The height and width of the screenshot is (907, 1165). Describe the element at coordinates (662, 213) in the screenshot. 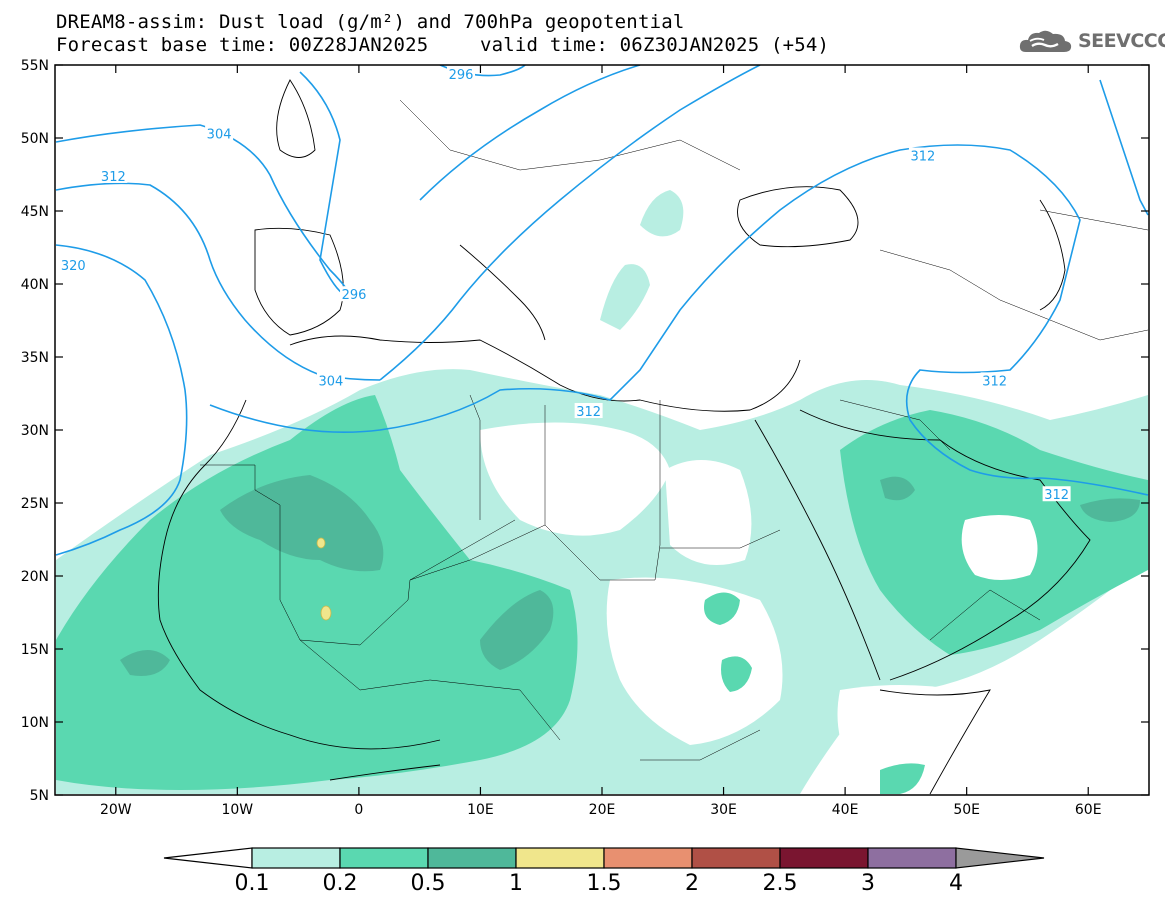

I see `dust-region-light-balkans` at that location.